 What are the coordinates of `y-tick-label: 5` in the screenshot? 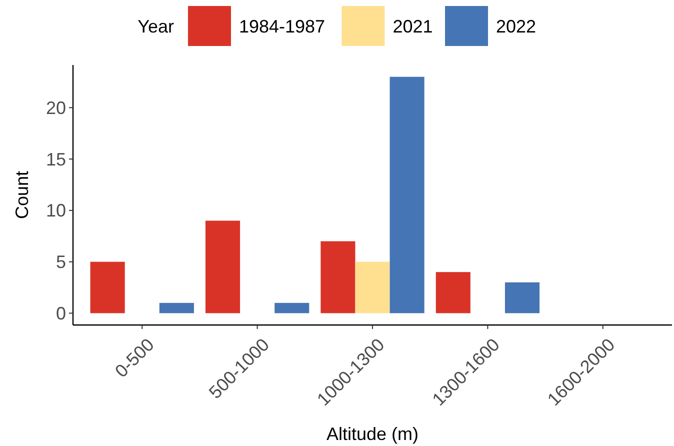 It's located at (61, 262).